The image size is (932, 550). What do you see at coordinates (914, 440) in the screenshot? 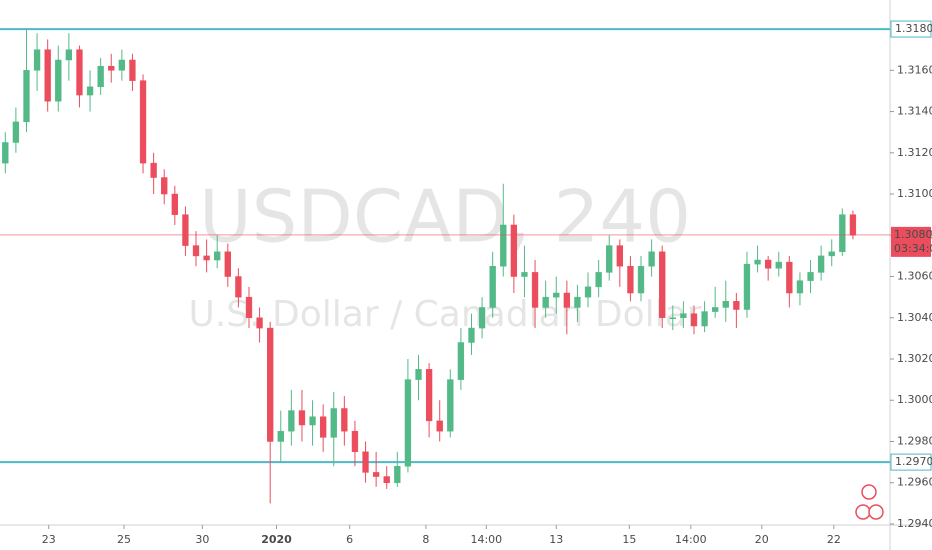
I see `y-tick-label: 1.29800` at bounding box center [914, 440].